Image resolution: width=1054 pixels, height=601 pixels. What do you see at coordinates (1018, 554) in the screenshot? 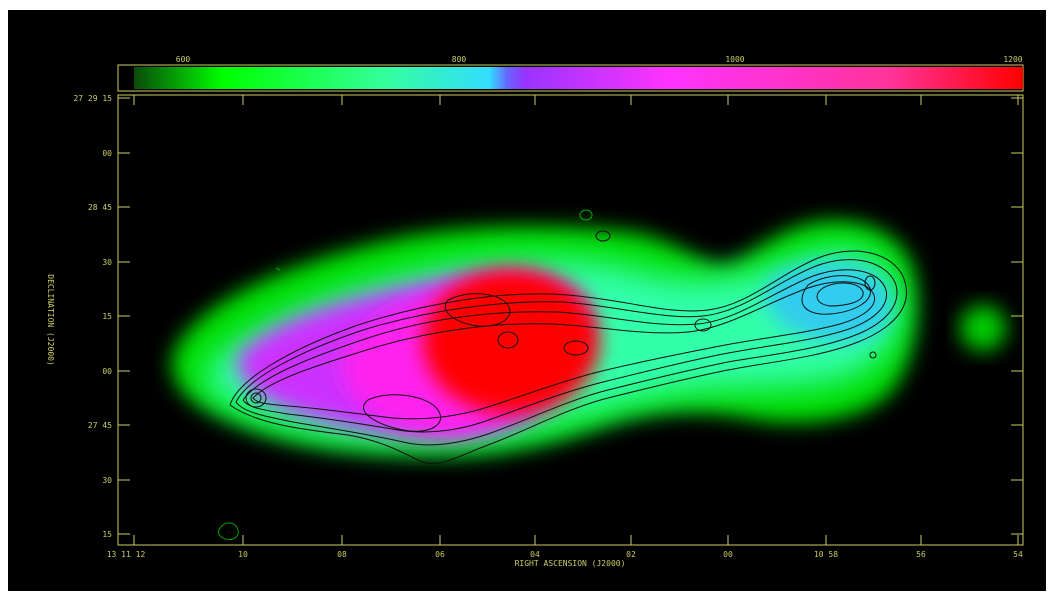
I see `x-tick-label: 54` at bounding box center [1018, 554].